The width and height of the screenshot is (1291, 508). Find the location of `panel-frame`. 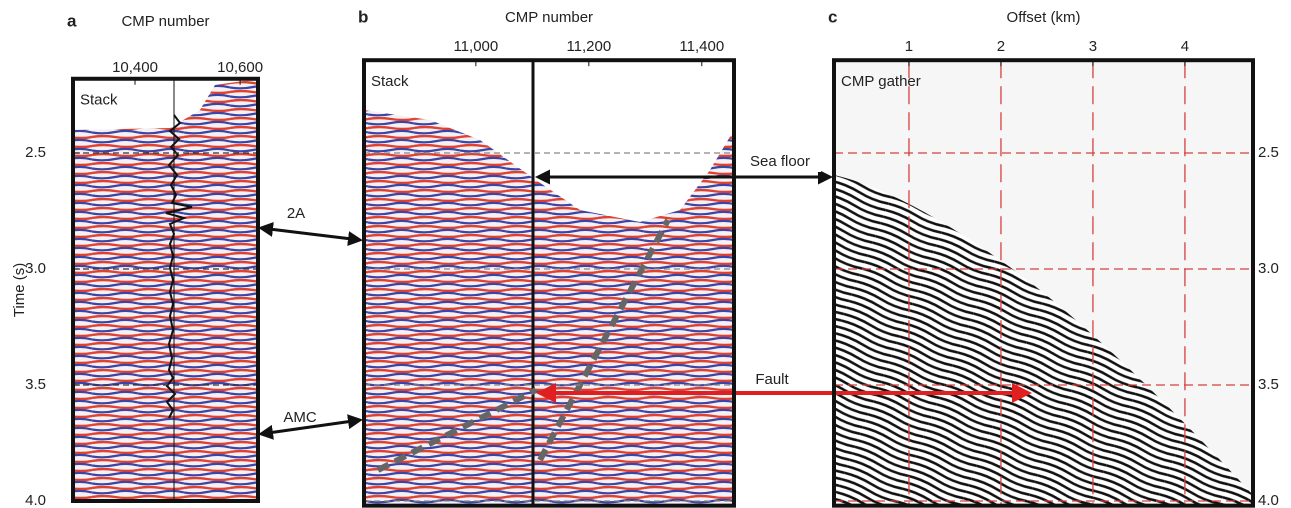

panel-frame is located at coordinates (165, 289).